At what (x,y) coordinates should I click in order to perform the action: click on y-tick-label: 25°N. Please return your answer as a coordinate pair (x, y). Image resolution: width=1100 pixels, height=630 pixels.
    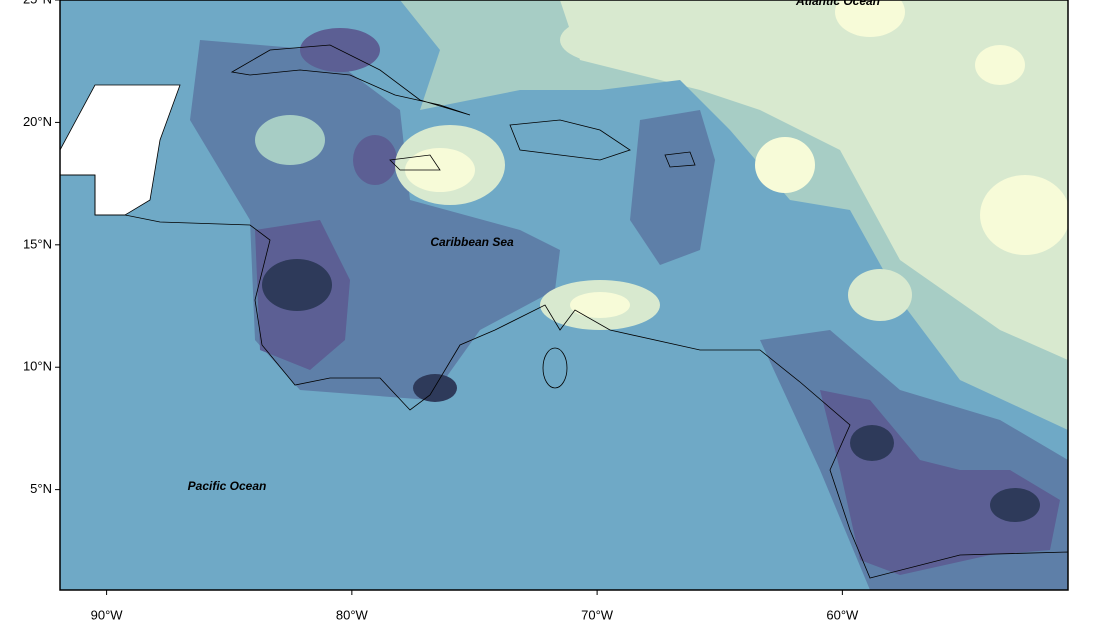
    Looking at the image, I should click on (37, 3).